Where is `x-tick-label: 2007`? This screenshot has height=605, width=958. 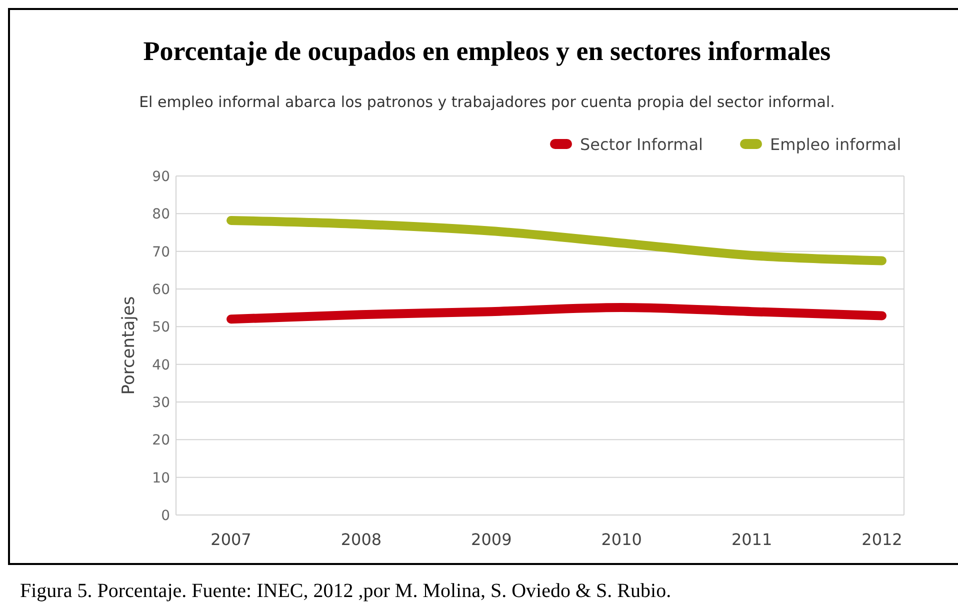 x-tick-label: 2007 is located at coordinates (231, 539).